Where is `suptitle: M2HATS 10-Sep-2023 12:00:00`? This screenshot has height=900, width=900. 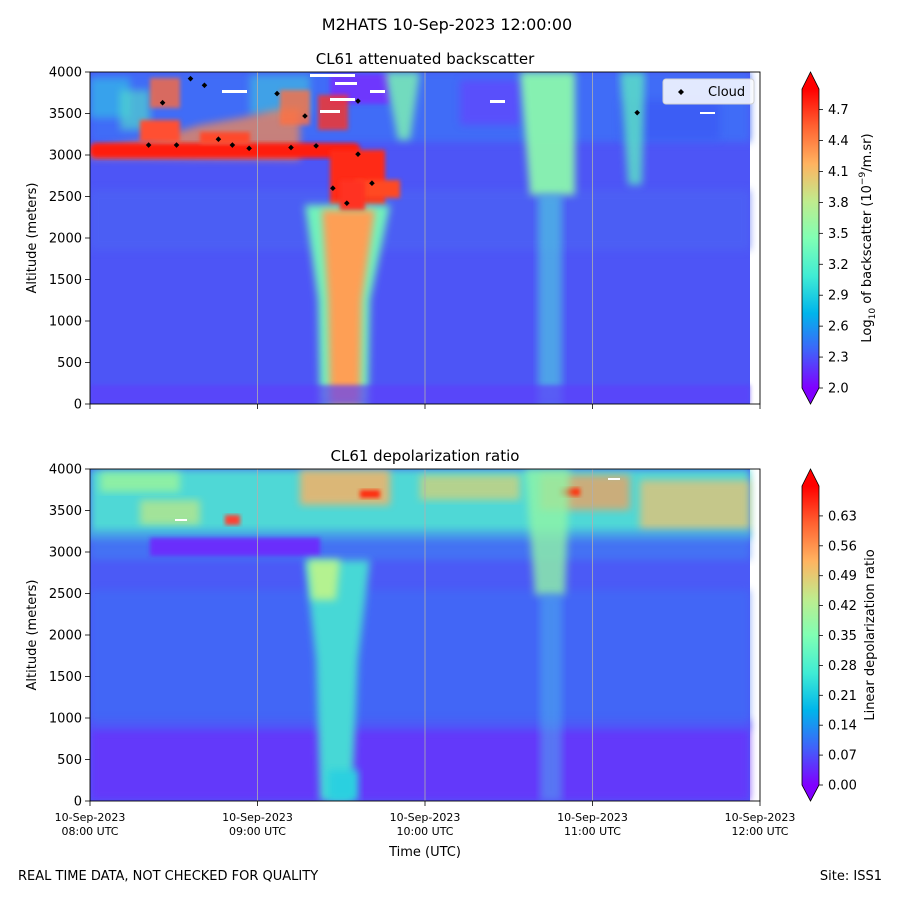 suptitle: M2HATS 10-Sep-2023 12:00:00 is located at coordinates (447, 24).